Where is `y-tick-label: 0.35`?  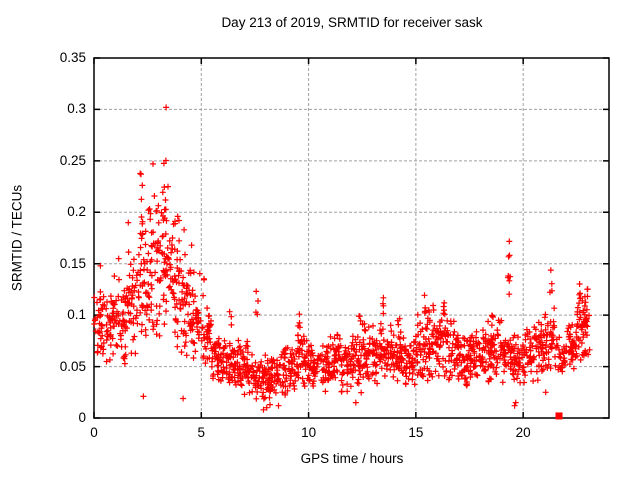
y-tick-label: 0.35 is located at coordinates (72, 57).